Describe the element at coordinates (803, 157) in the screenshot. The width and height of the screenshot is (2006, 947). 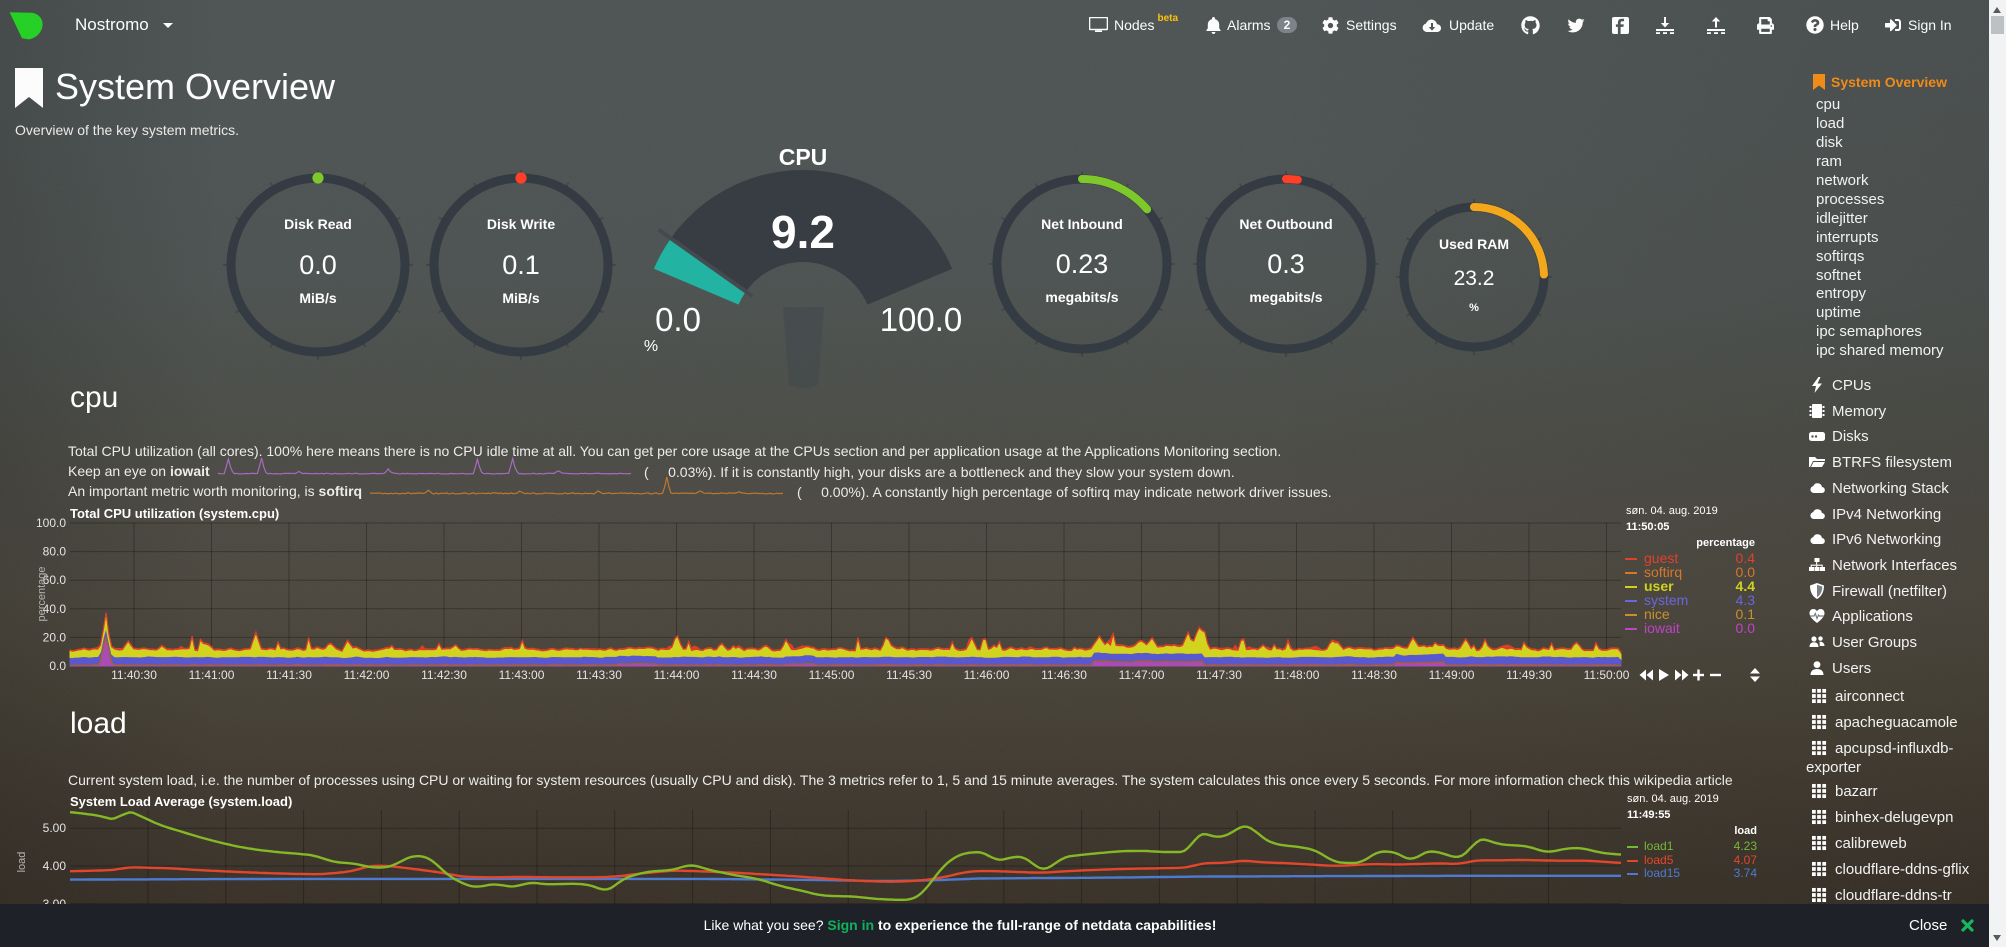
I see `svg-text: CPU` at that location.